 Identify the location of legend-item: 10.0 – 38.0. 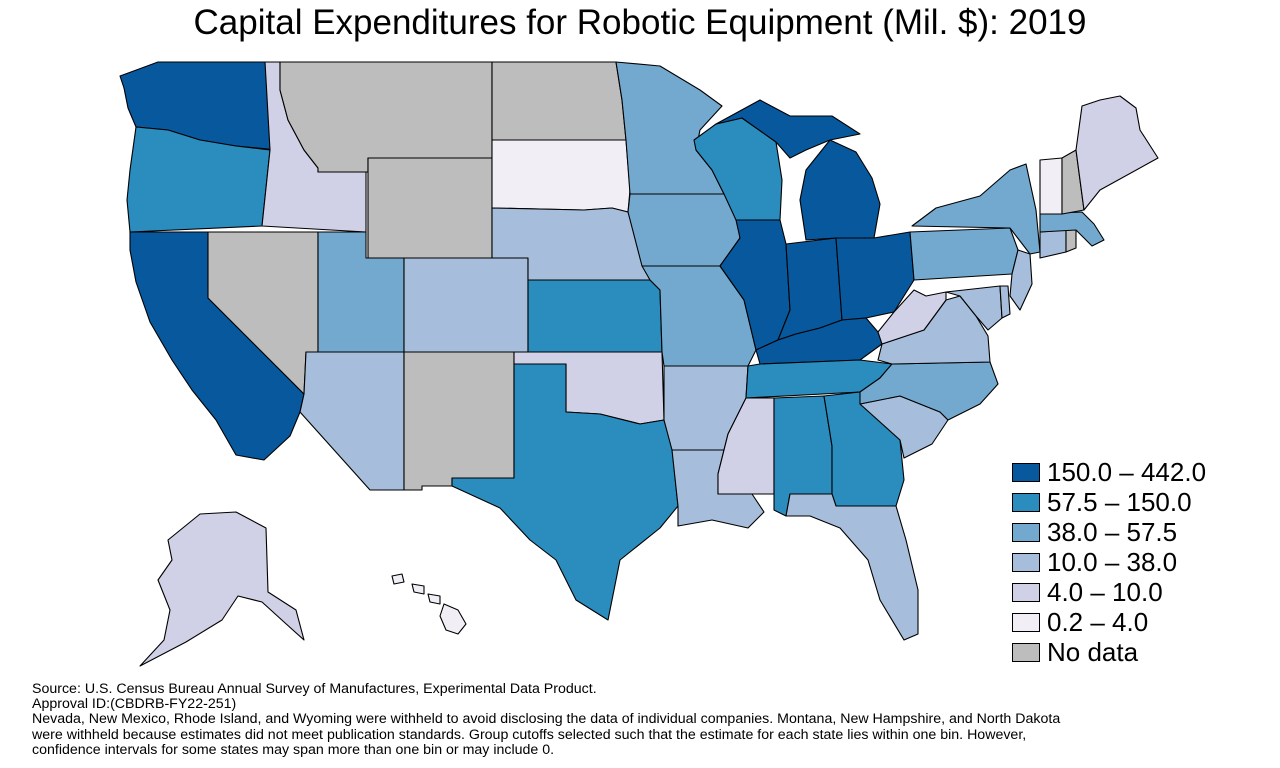
(1109, 562).